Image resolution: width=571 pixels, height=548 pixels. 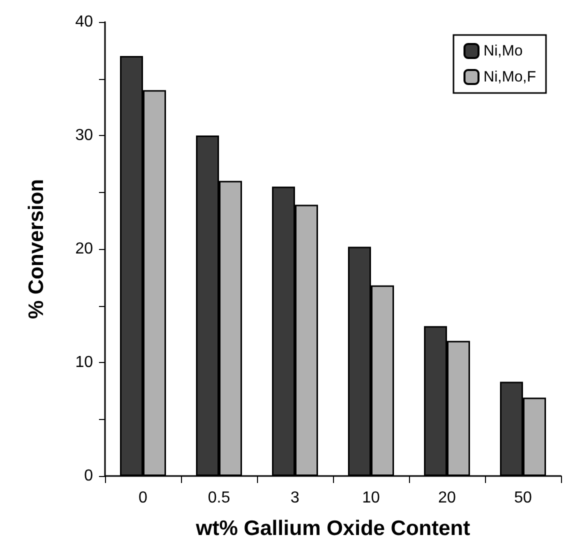 What do you see at coordinates (89, 476) in the screenshot?
I see `y-tick-label: 0` at bounding box center [89, 476].